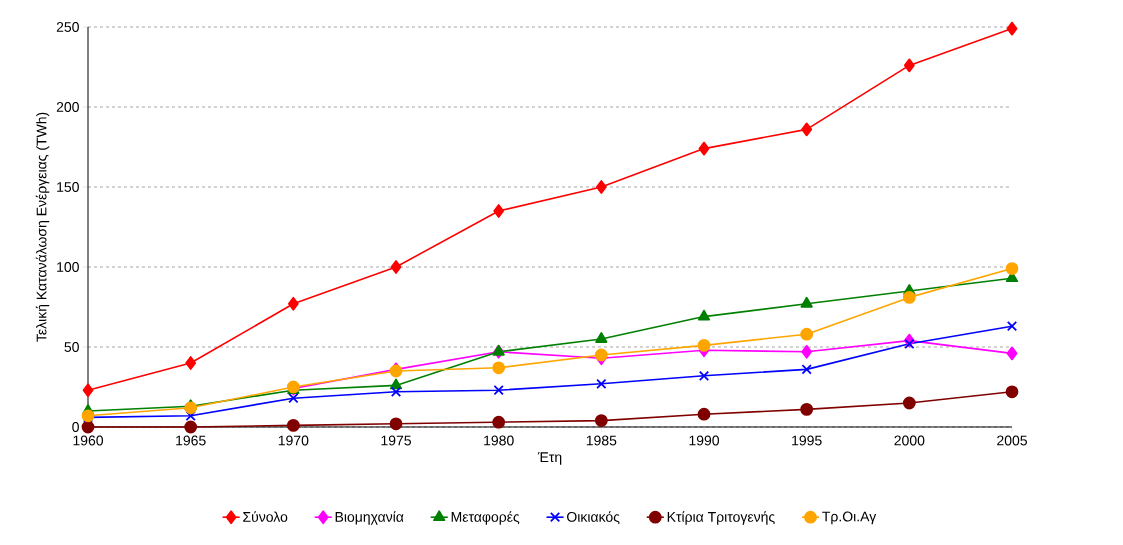 This screenshot has width=1123, height=545. Describe the element at coordinates (369, 518) in the screenshot. I see `legend-label: Βιομηχανία` at that location.